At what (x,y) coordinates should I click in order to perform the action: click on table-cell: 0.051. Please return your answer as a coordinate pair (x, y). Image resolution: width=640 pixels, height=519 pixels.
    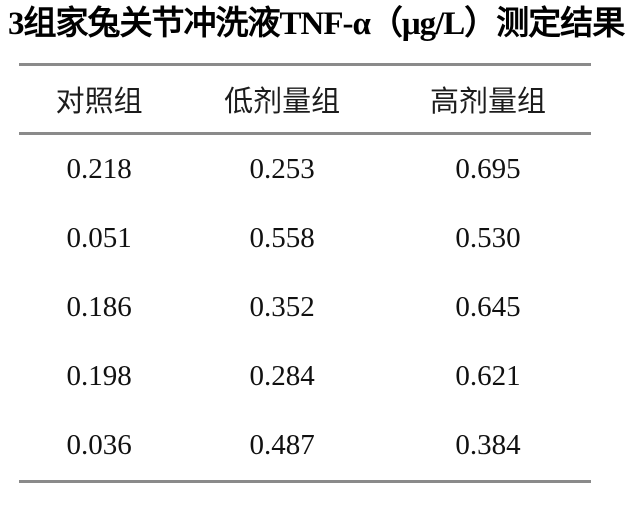
    Looking at the image, I should click on (99, 238).